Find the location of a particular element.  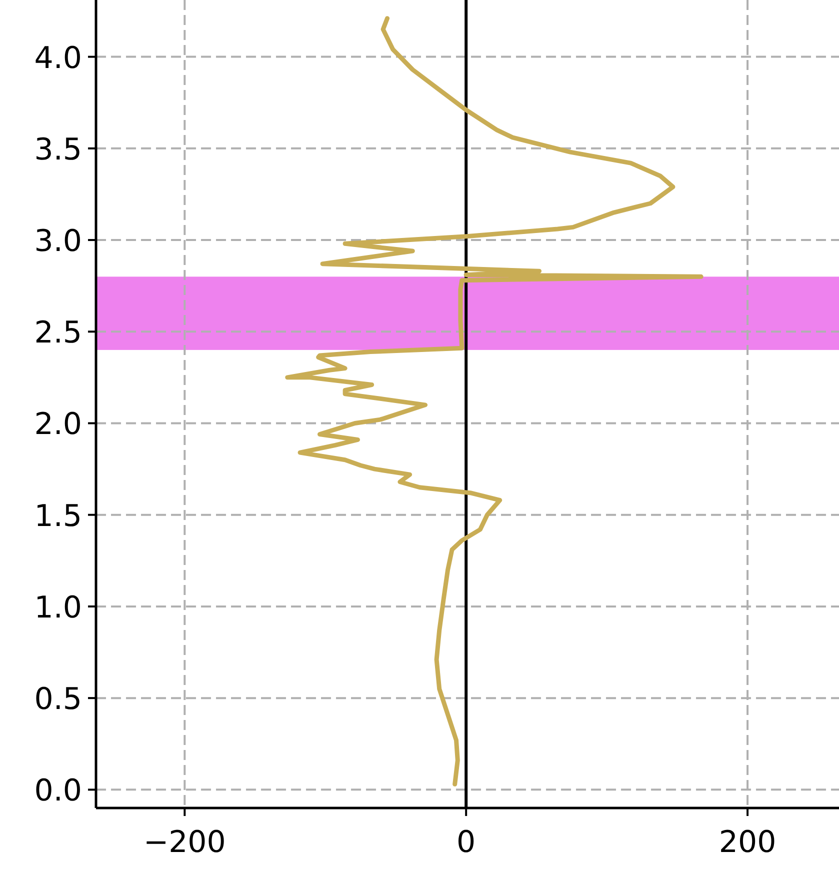

y-tick-label: 0.5 is located at coordinates (58, 700).